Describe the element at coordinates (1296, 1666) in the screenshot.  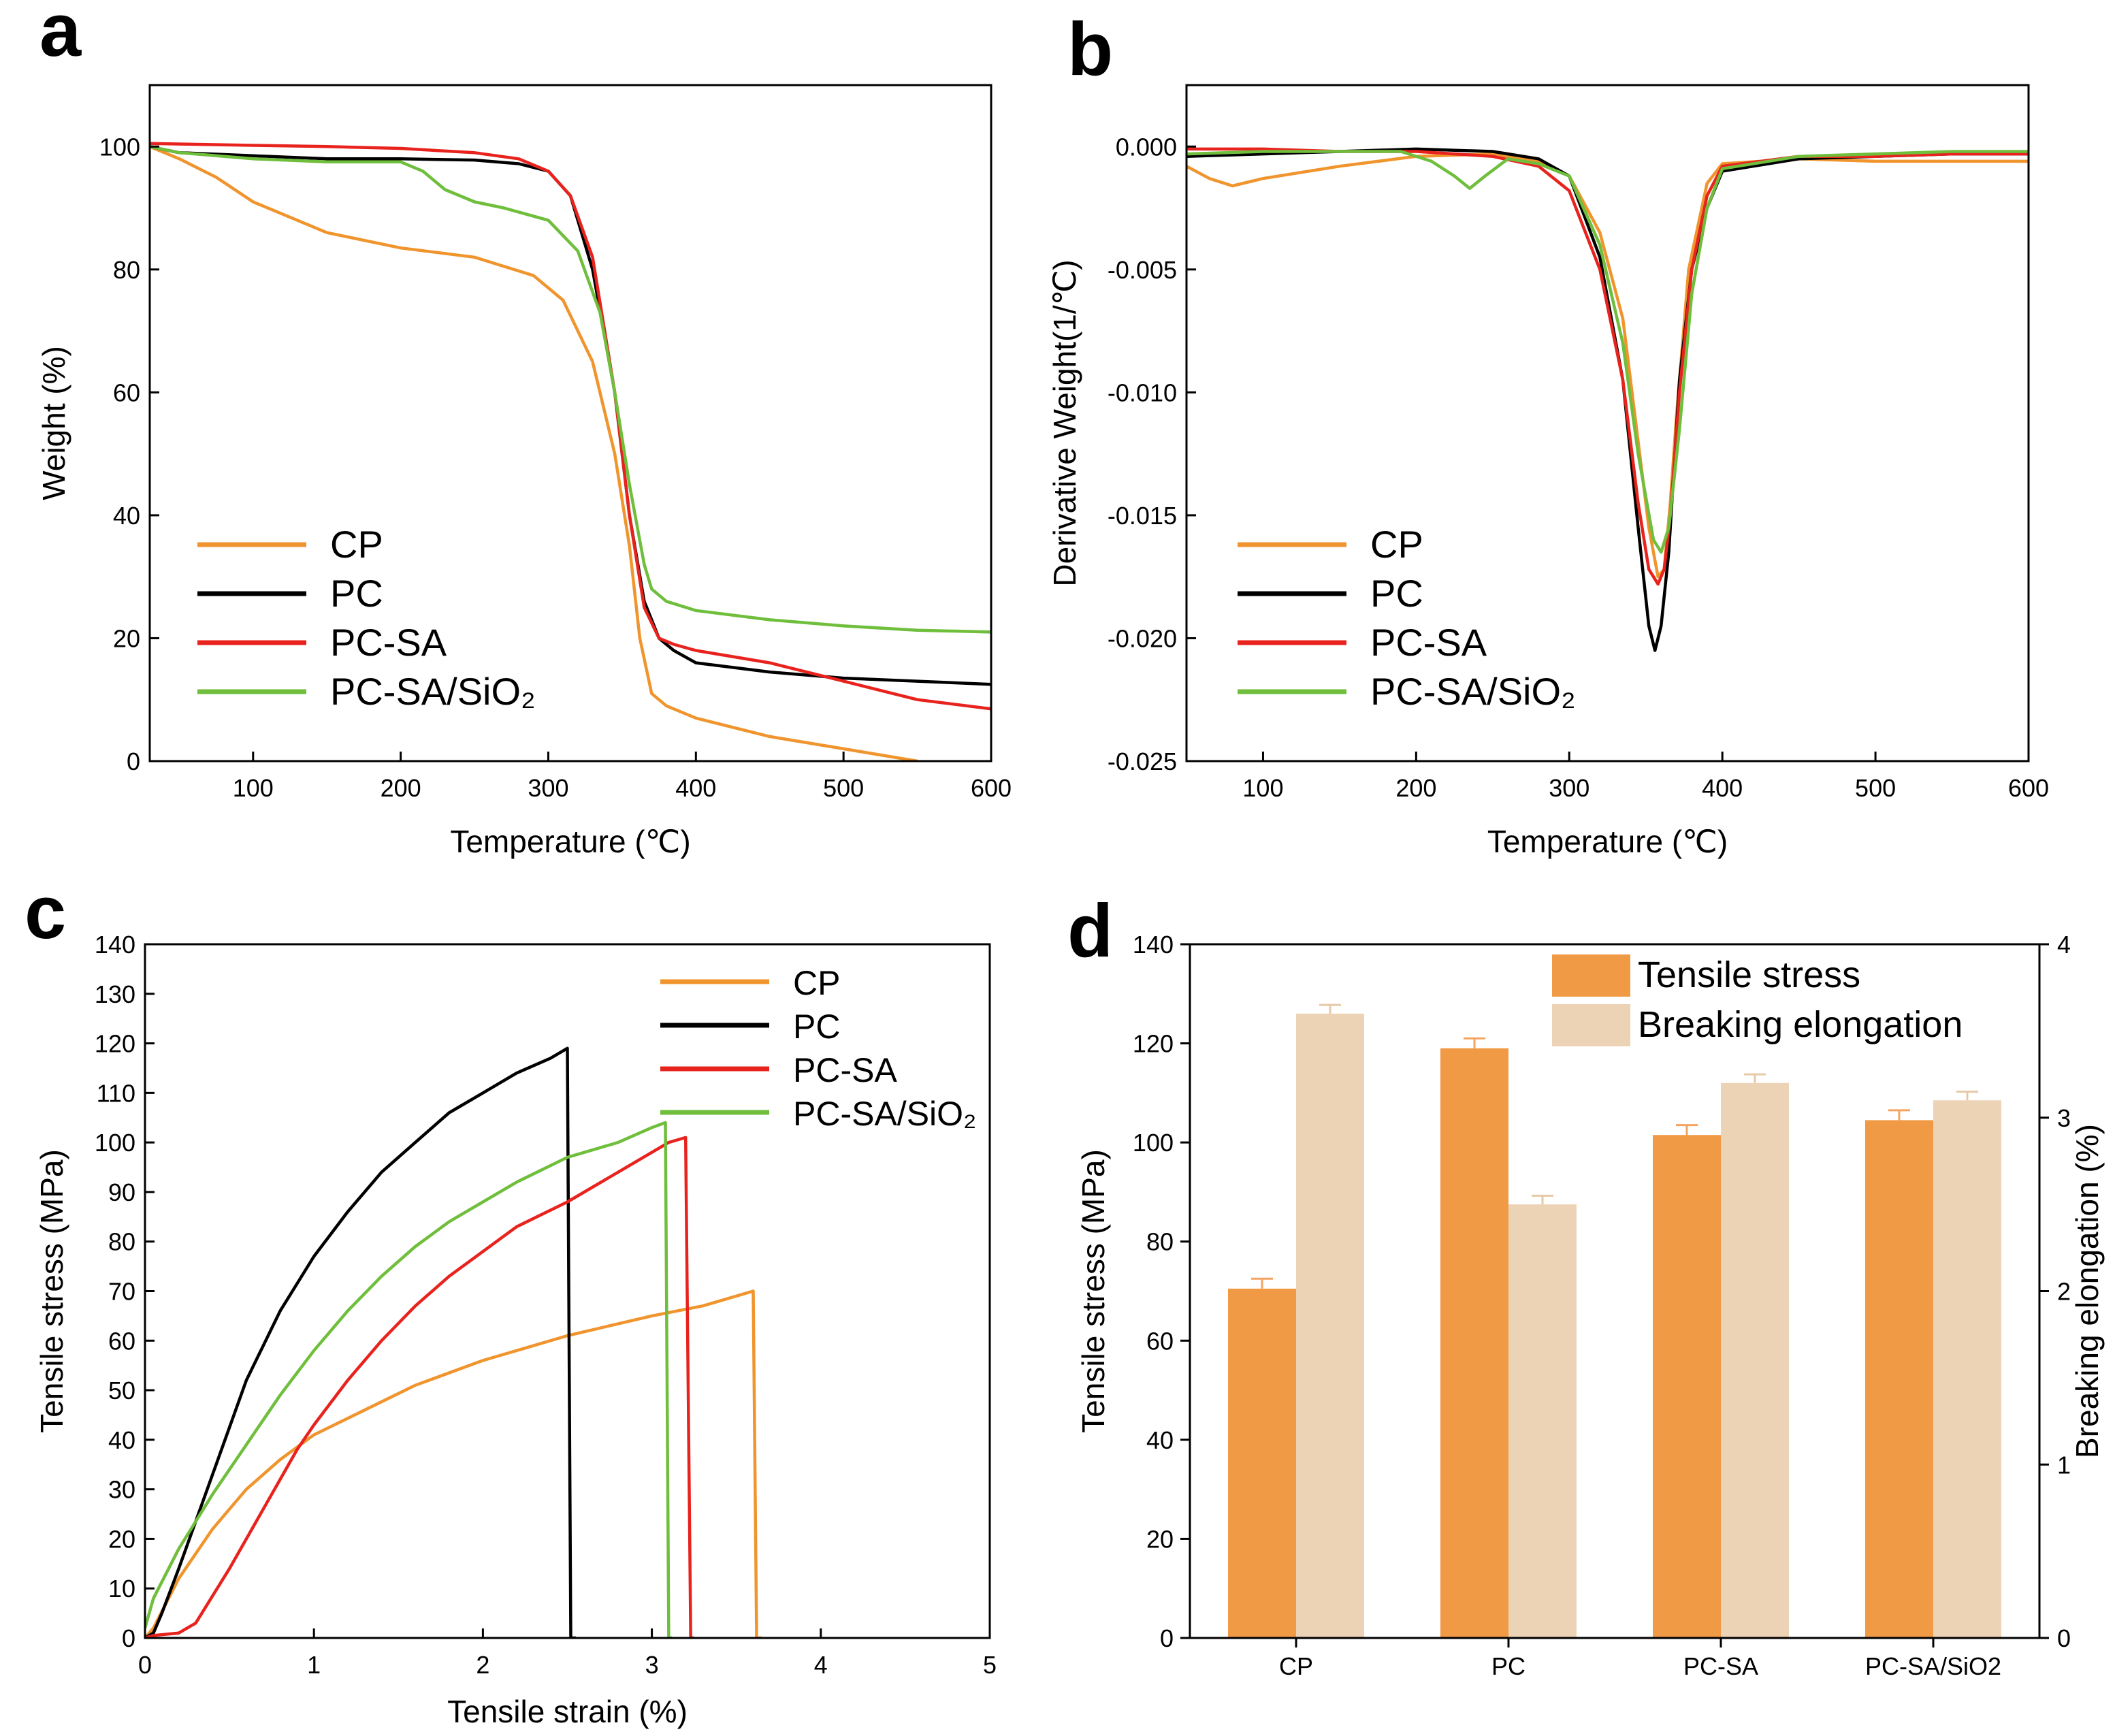
I see `x-tick-label: CP` at that location.